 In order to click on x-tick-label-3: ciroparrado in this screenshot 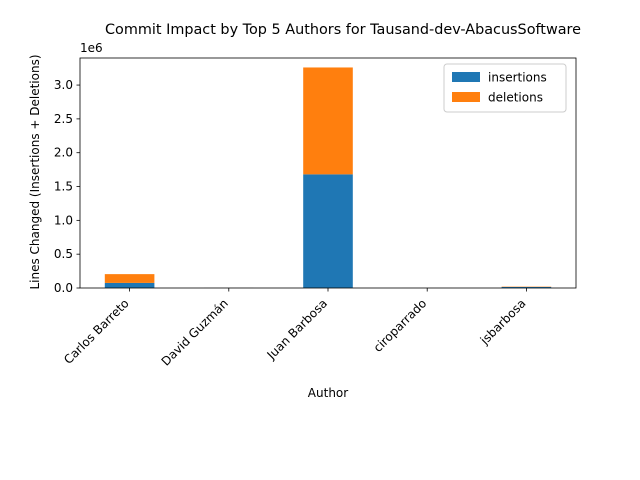, I will do `click(400, 325)`.